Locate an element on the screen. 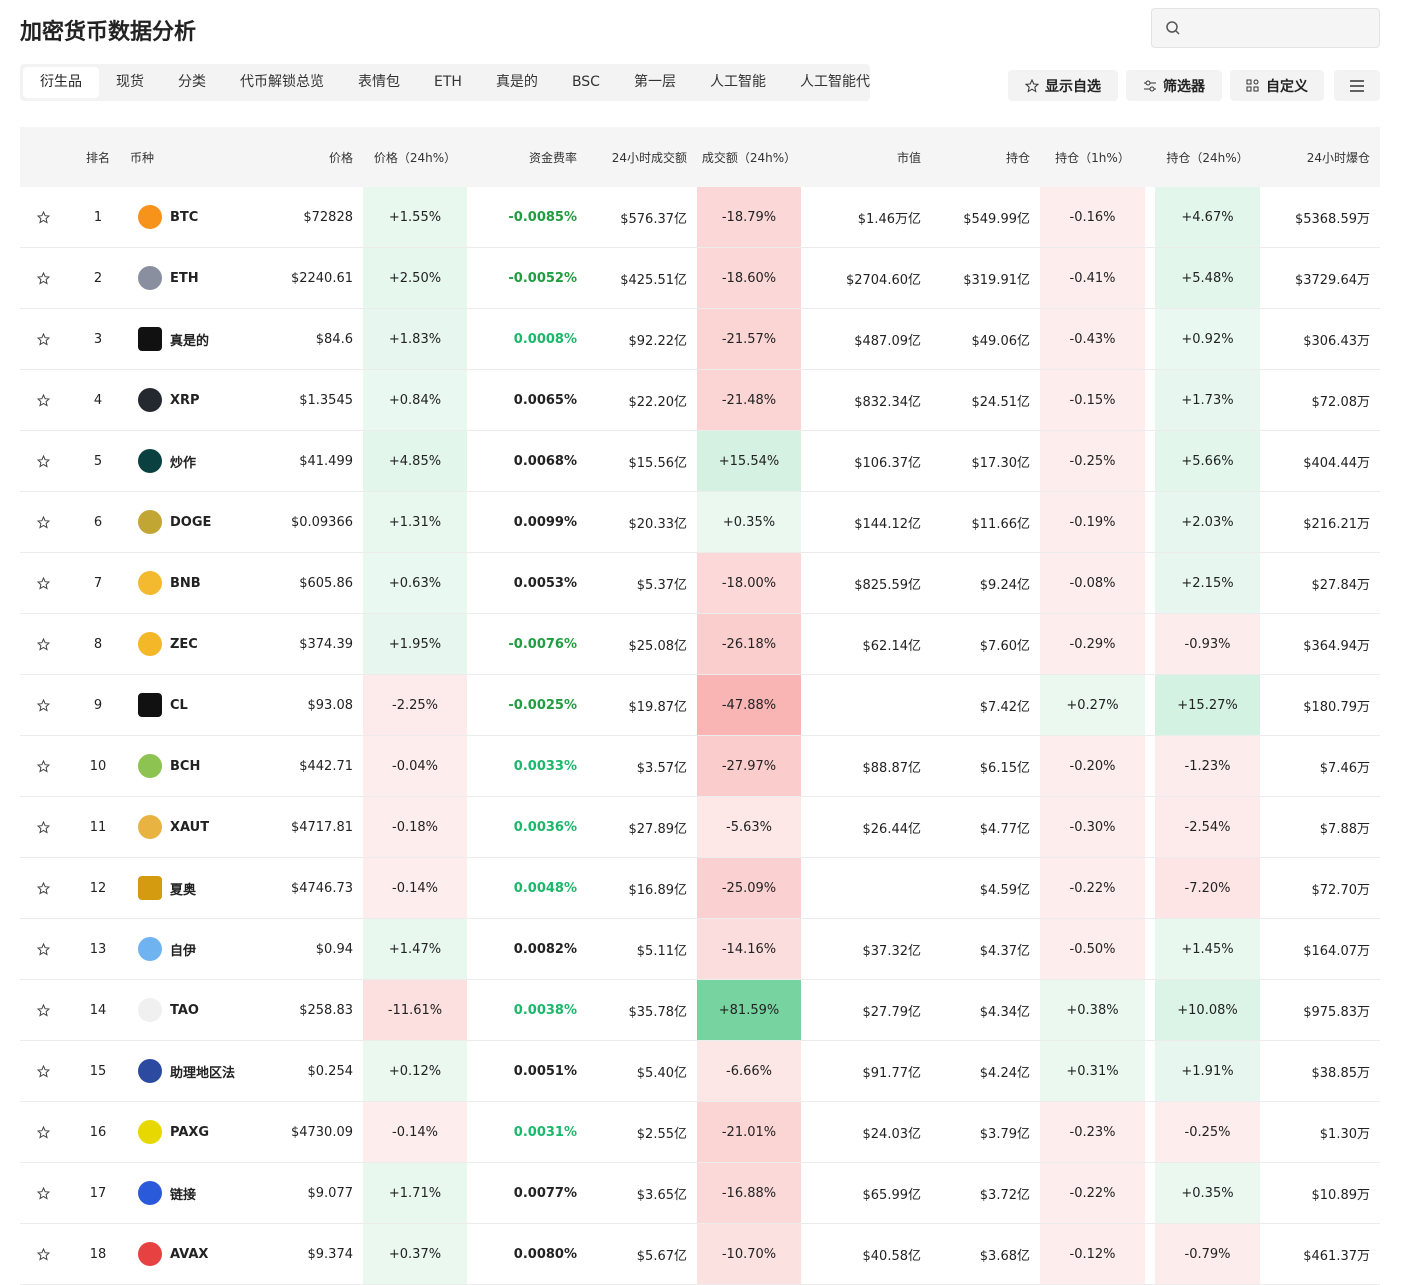 The image size is (1409, 1285). table-cell: +0.35% is located at coordinates (1207, 1193).